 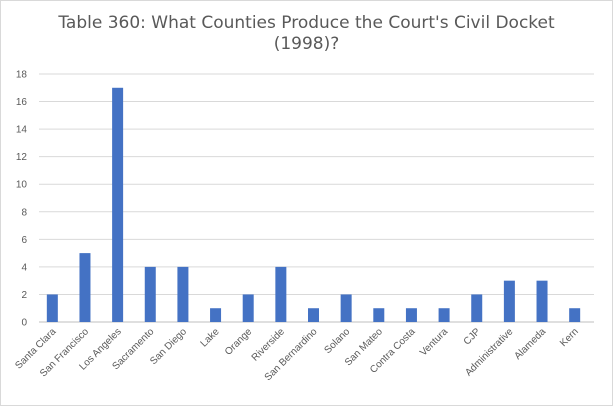 What do you see at coordinates (210, 337) in the screenshot?
I see `x-tick-label: Lake` at bounding box center [210, 337].